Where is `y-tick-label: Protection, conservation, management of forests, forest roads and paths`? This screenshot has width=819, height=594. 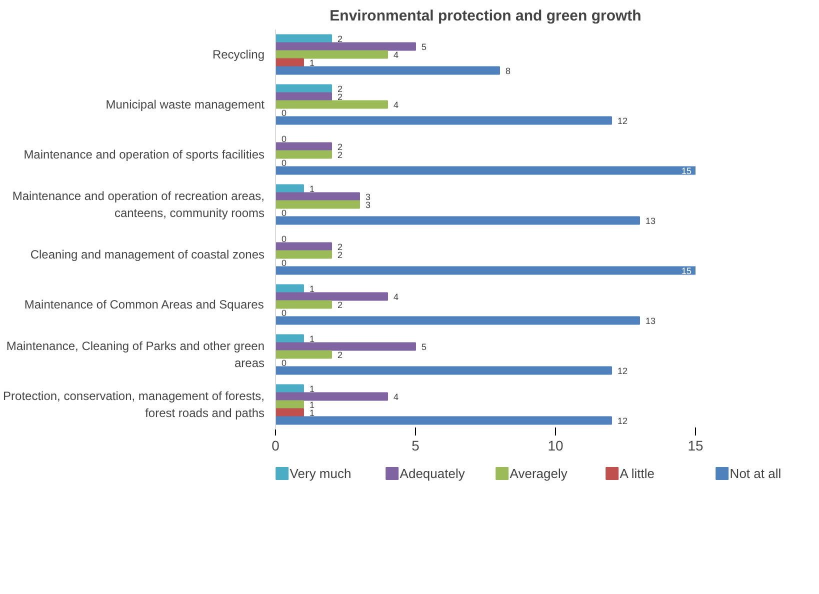 y-tick-label: Protection, conservation, management of forests, forest roads and paths is located at coordinates (134, 404).